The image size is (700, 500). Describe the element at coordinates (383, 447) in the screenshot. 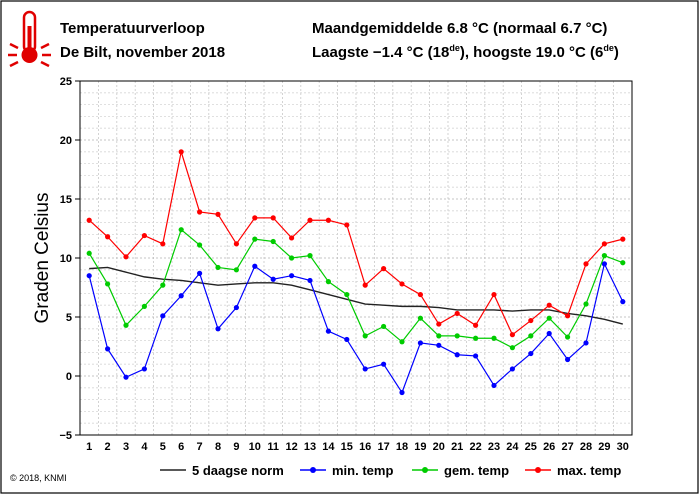

I see `x-tick-label: 17` at that location.